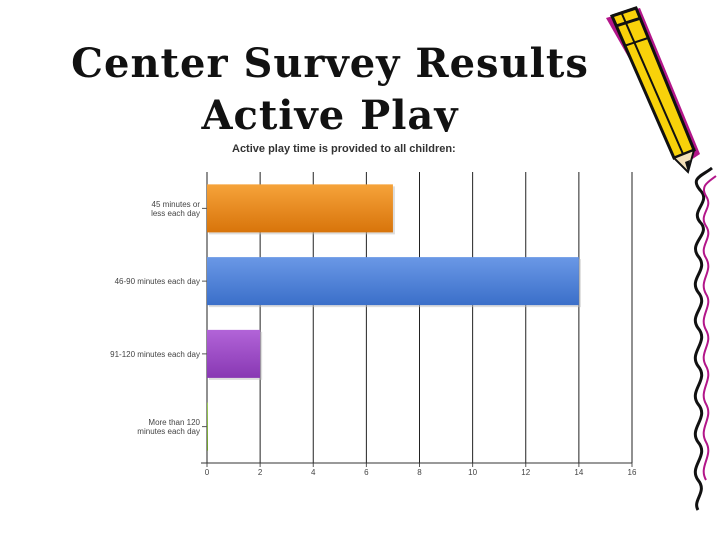 The height and width of the screenshot is (540, 720). What do you see at coordinates (155, 354) in the screenshot?
I see `category-label: 91-120 minutes each day` at bounding box center [155, 354].